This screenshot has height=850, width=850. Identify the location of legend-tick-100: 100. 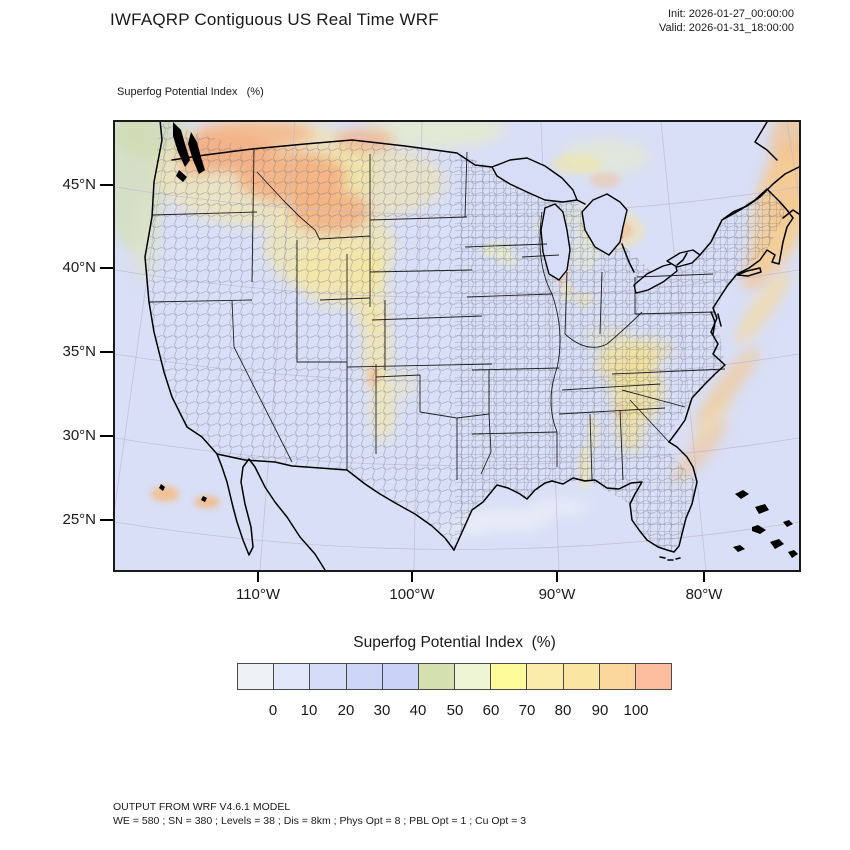
(636, 710).